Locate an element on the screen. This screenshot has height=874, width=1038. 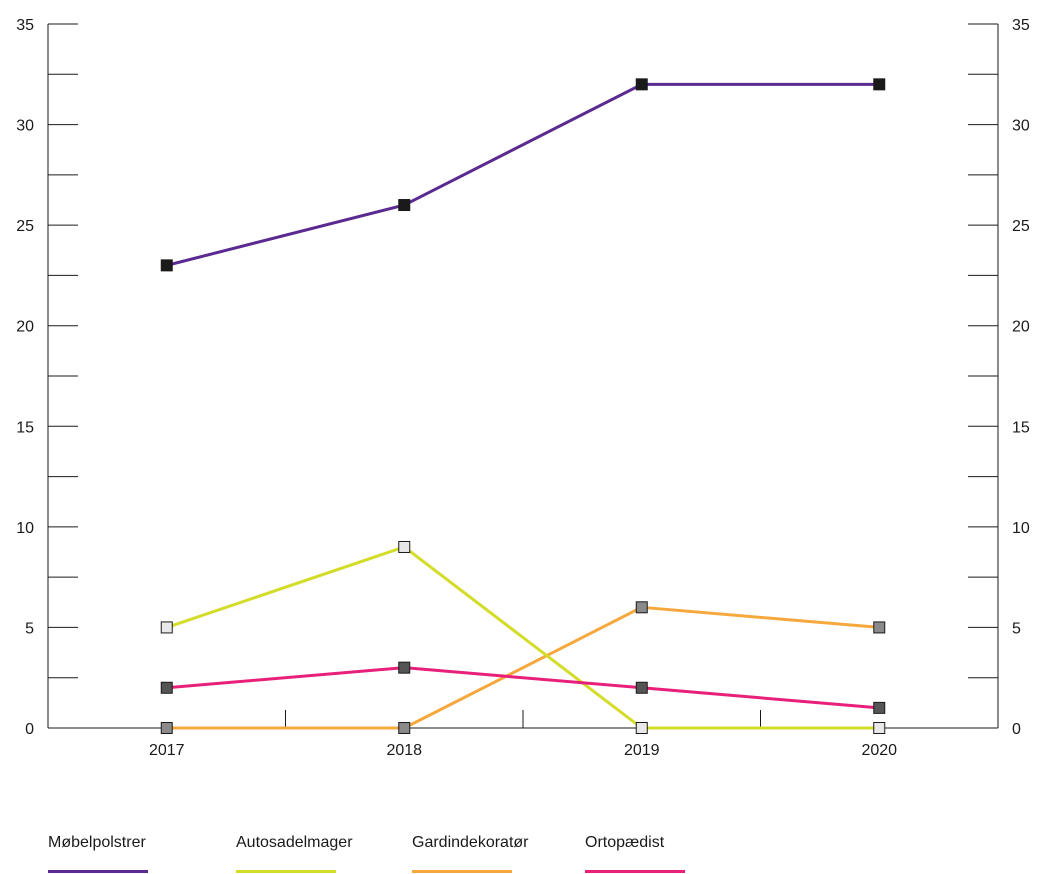
y-tick-label-left: 35 is located at coordinates (25, 25).